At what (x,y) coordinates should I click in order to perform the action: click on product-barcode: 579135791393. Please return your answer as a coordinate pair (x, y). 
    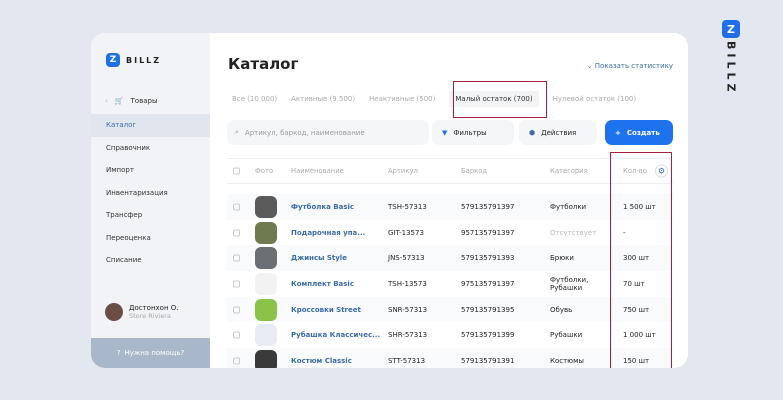
    Looking at the image, I should click on (488, 258).